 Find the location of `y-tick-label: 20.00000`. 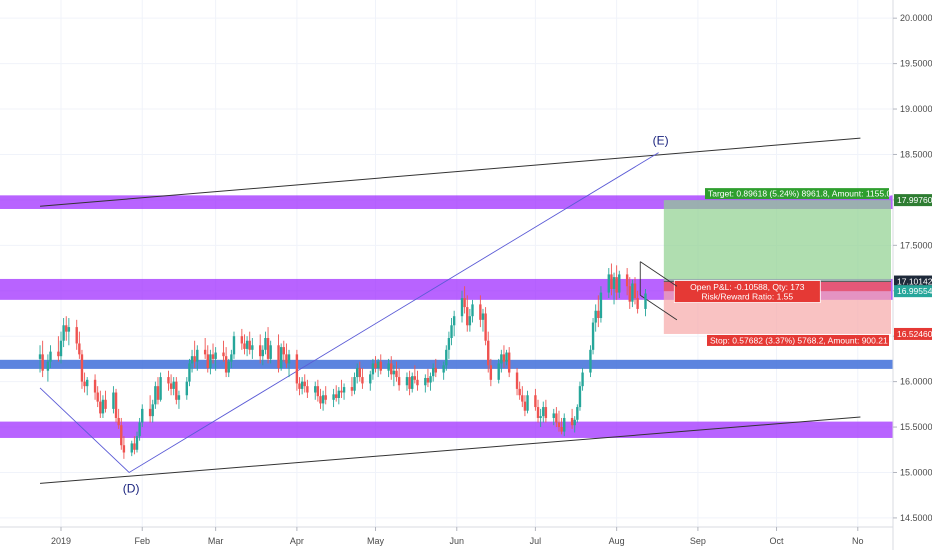

y-tick-label: 20.00000 is located at coordinates (916, 18).